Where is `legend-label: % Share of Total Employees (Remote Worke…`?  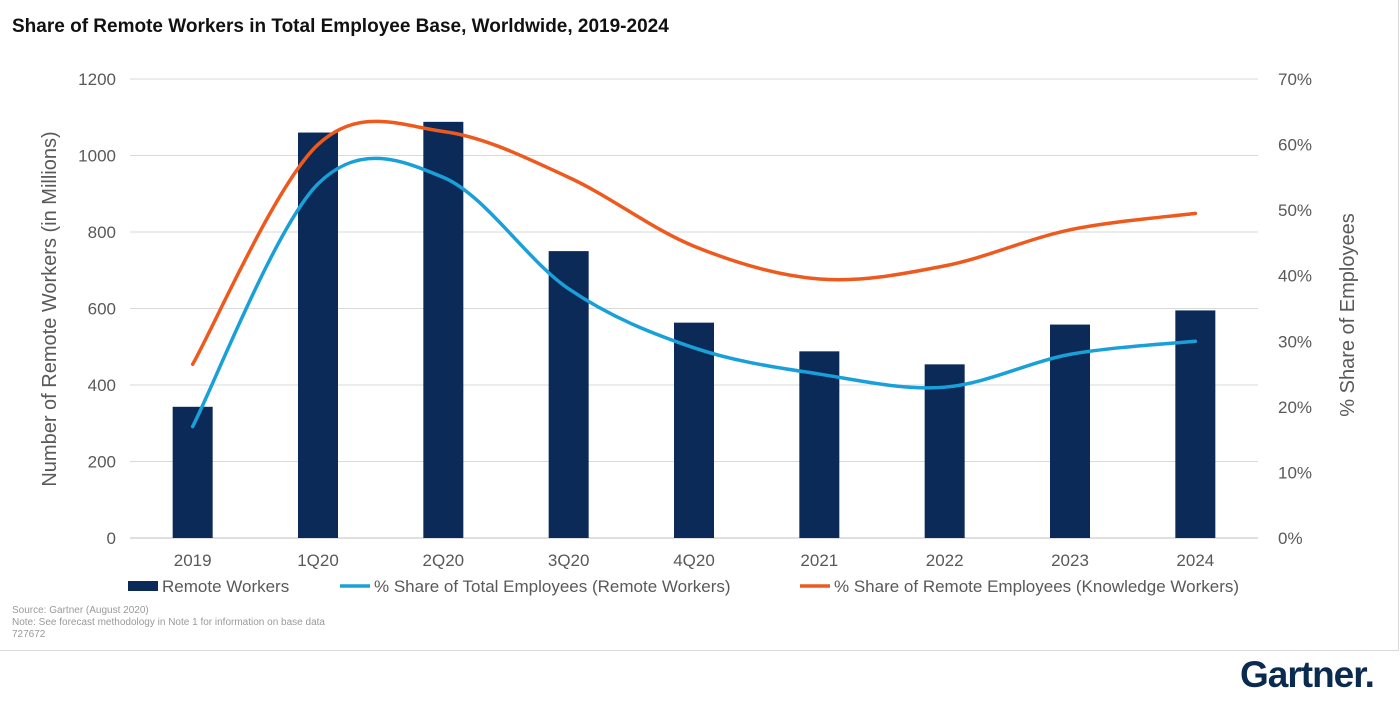
legend-label: % Share of Total Employees (Remote Worke… is located at coordinates (552, 586).